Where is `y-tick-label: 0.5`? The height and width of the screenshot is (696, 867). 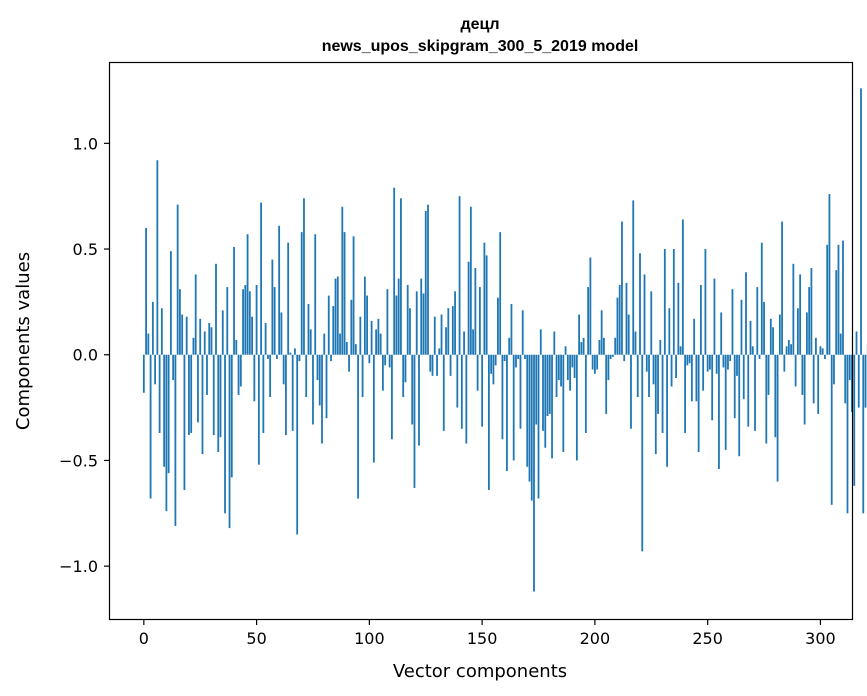 y-tick-label: 0.5 is located at coordinates (85, 249).